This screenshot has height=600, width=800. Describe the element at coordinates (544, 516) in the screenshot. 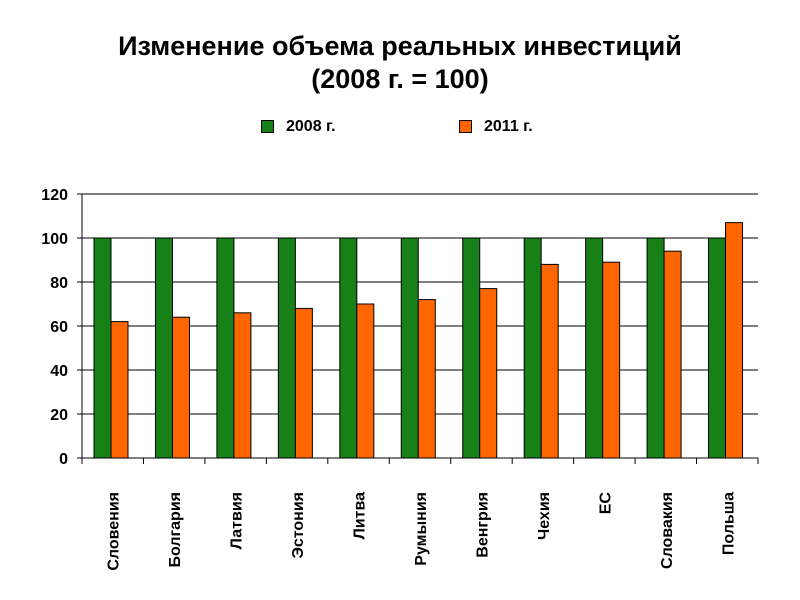

I see `x-tick-label: Чехия` at that location.